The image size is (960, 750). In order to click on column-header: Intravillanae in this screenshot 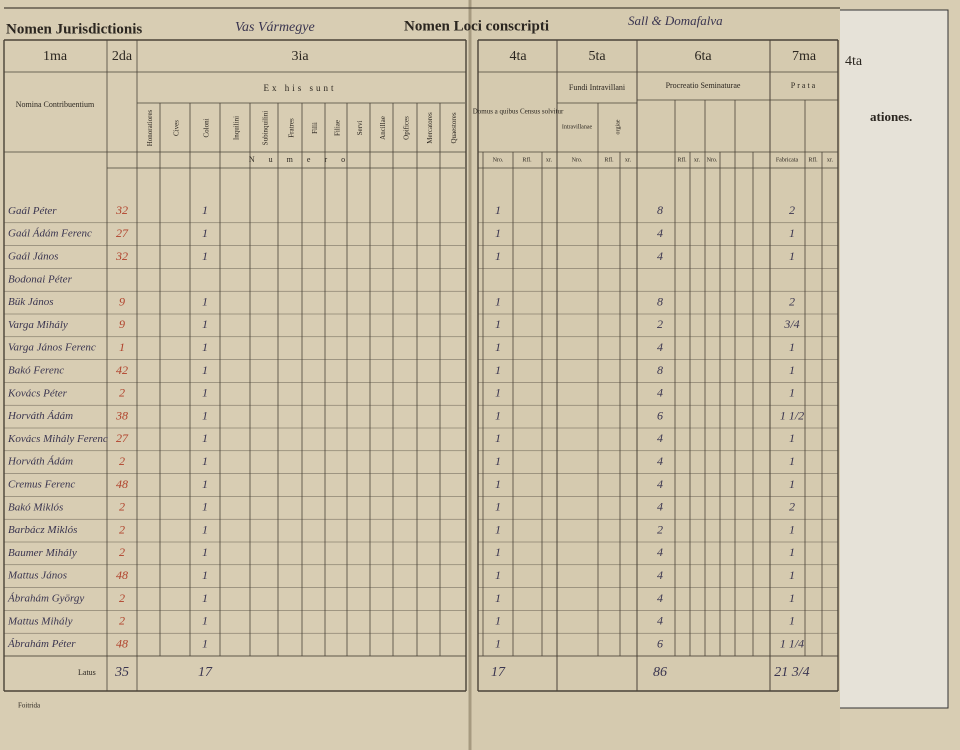, I will do `click(577, 127)`.